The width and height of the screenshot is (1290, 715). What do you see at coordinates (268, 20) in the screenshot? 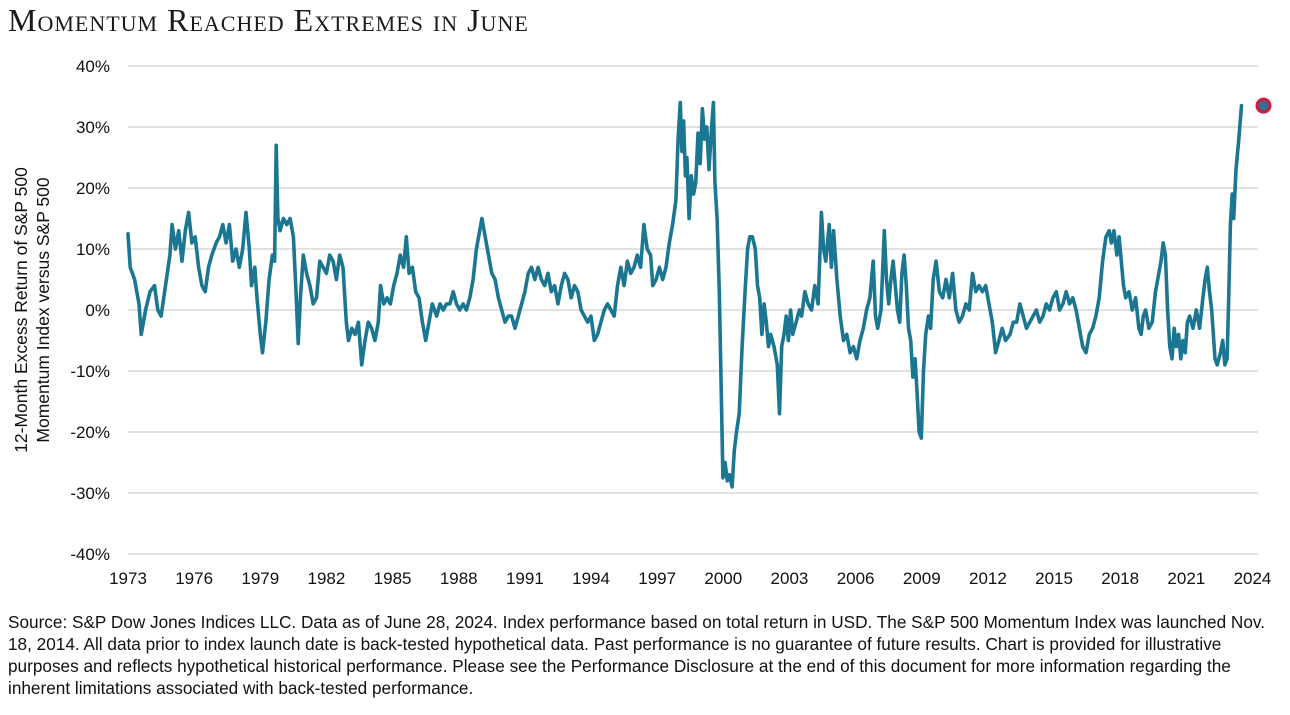
I see `chart-title: Momentum Reached Extremes in June` at bounding box center [268, 20].